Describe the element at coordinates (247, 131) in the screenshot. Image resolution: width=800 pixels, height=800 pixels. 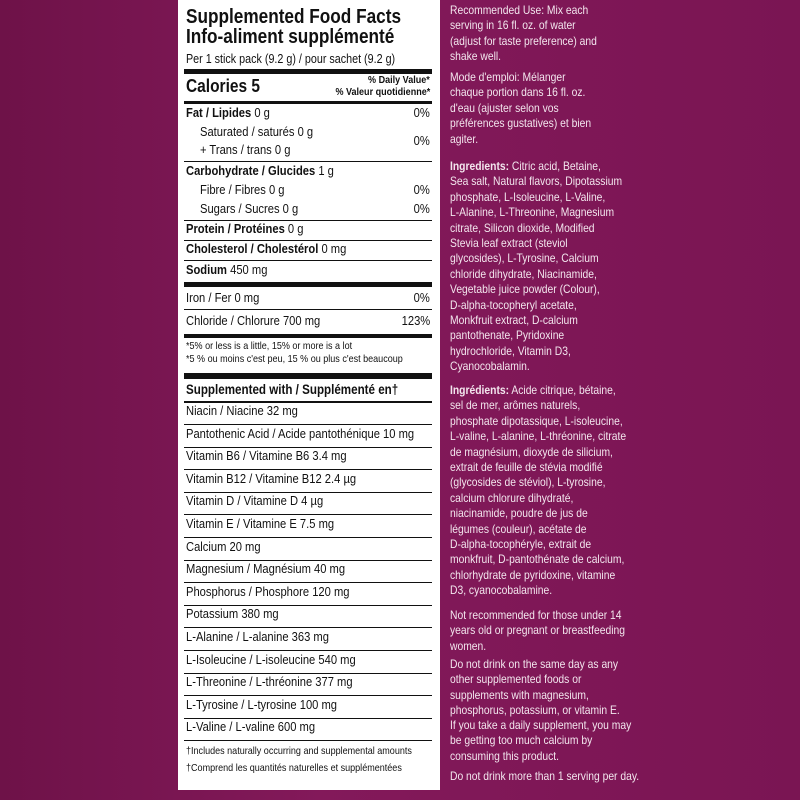
I see `nutrient-name: Saturated / saturés` at that location.